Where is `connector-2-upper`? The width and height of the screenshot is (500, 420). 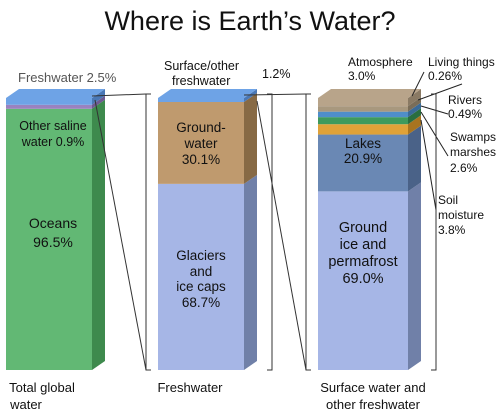 connector-2-upper is located at coordinates (275, 94).